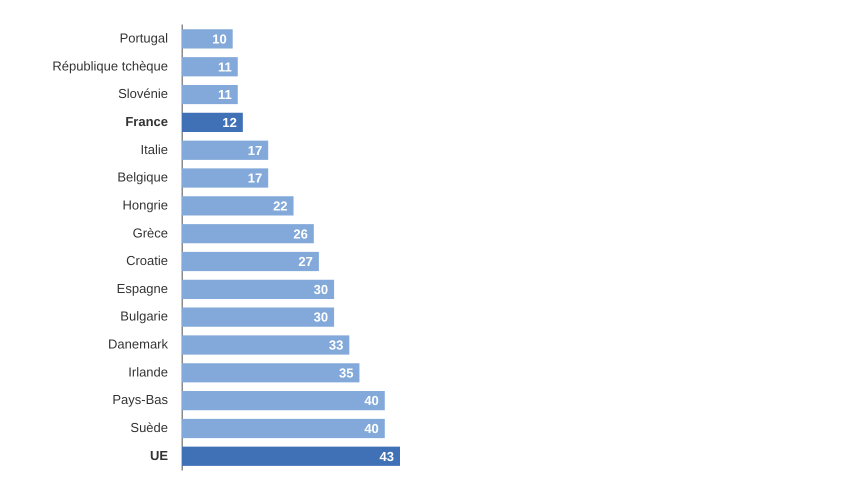 The image size is (846, 492). I want to click on y-tick-label: Belgique, so click(142, 177).